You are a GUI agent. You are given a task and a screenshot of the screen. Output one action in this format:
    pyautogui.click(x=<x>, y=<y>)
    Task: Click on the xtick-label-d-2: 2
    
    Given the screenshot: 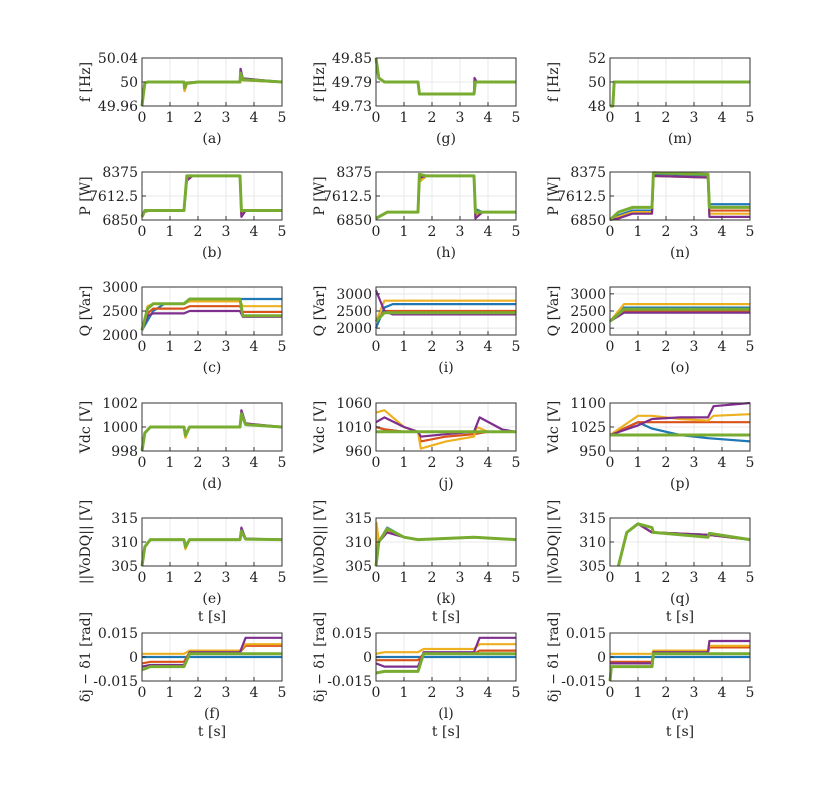 What is the action you would take?
    pyautogui.click(x=198, y=463)
    